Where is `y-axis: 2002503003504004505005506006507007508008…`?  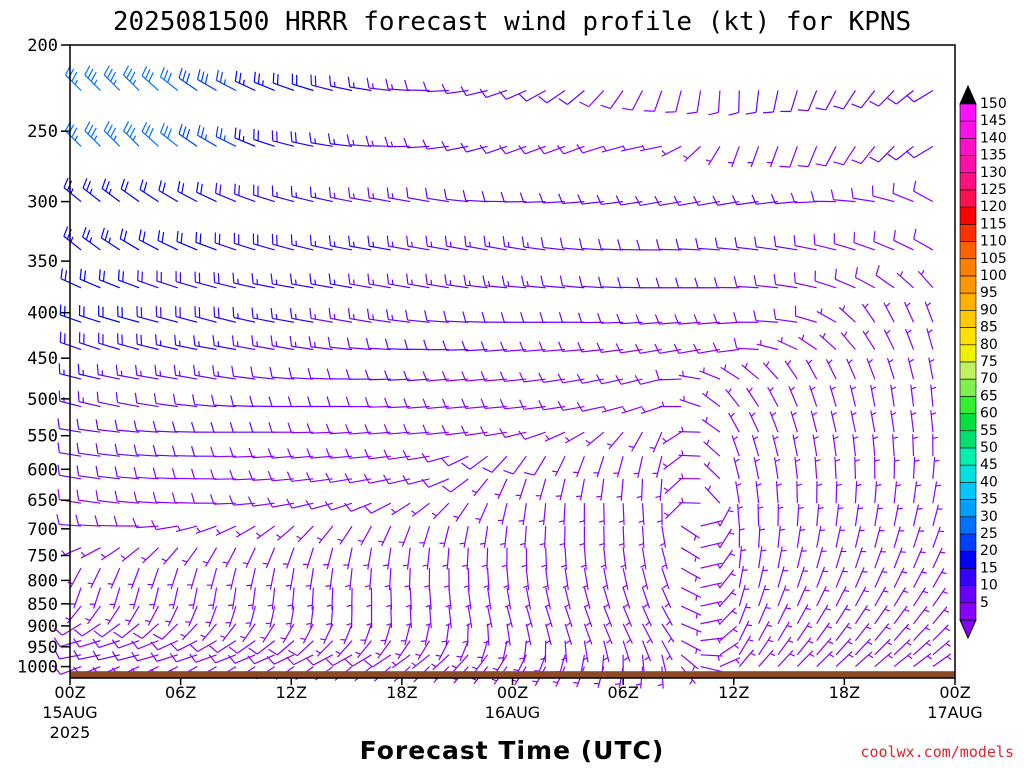
y-axis: 2002503003504004505005506006507007508008… is located at coordinates (43, 357).